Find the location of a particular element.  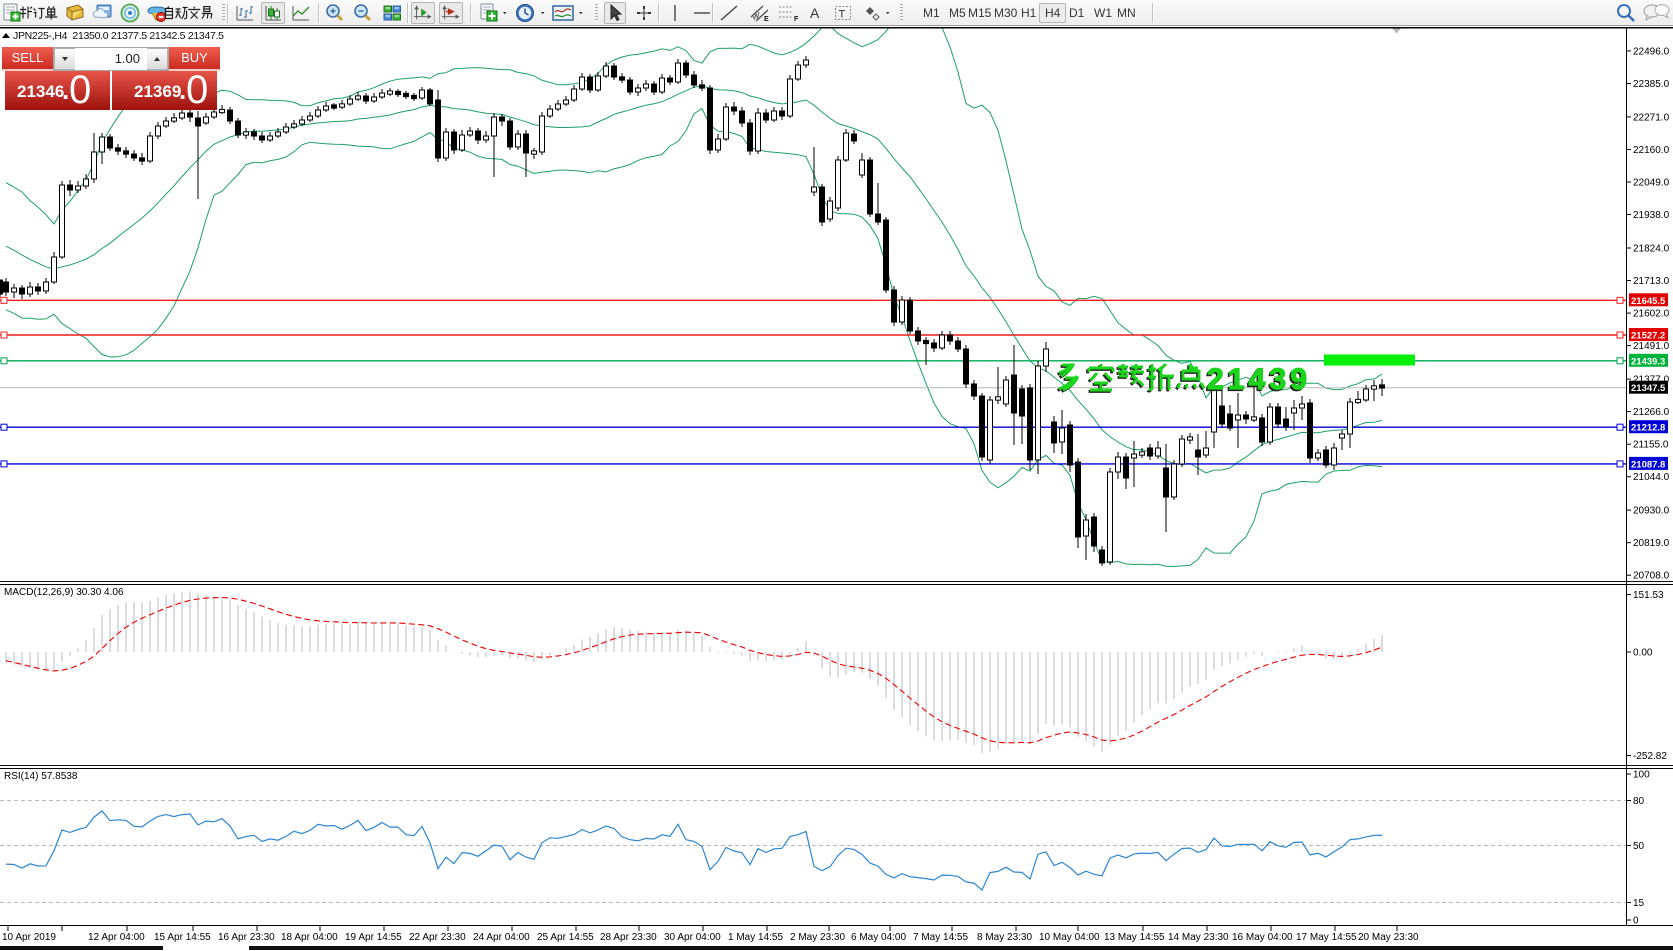

svg-text: 21347.5 is located at coordinates (1648, 388).